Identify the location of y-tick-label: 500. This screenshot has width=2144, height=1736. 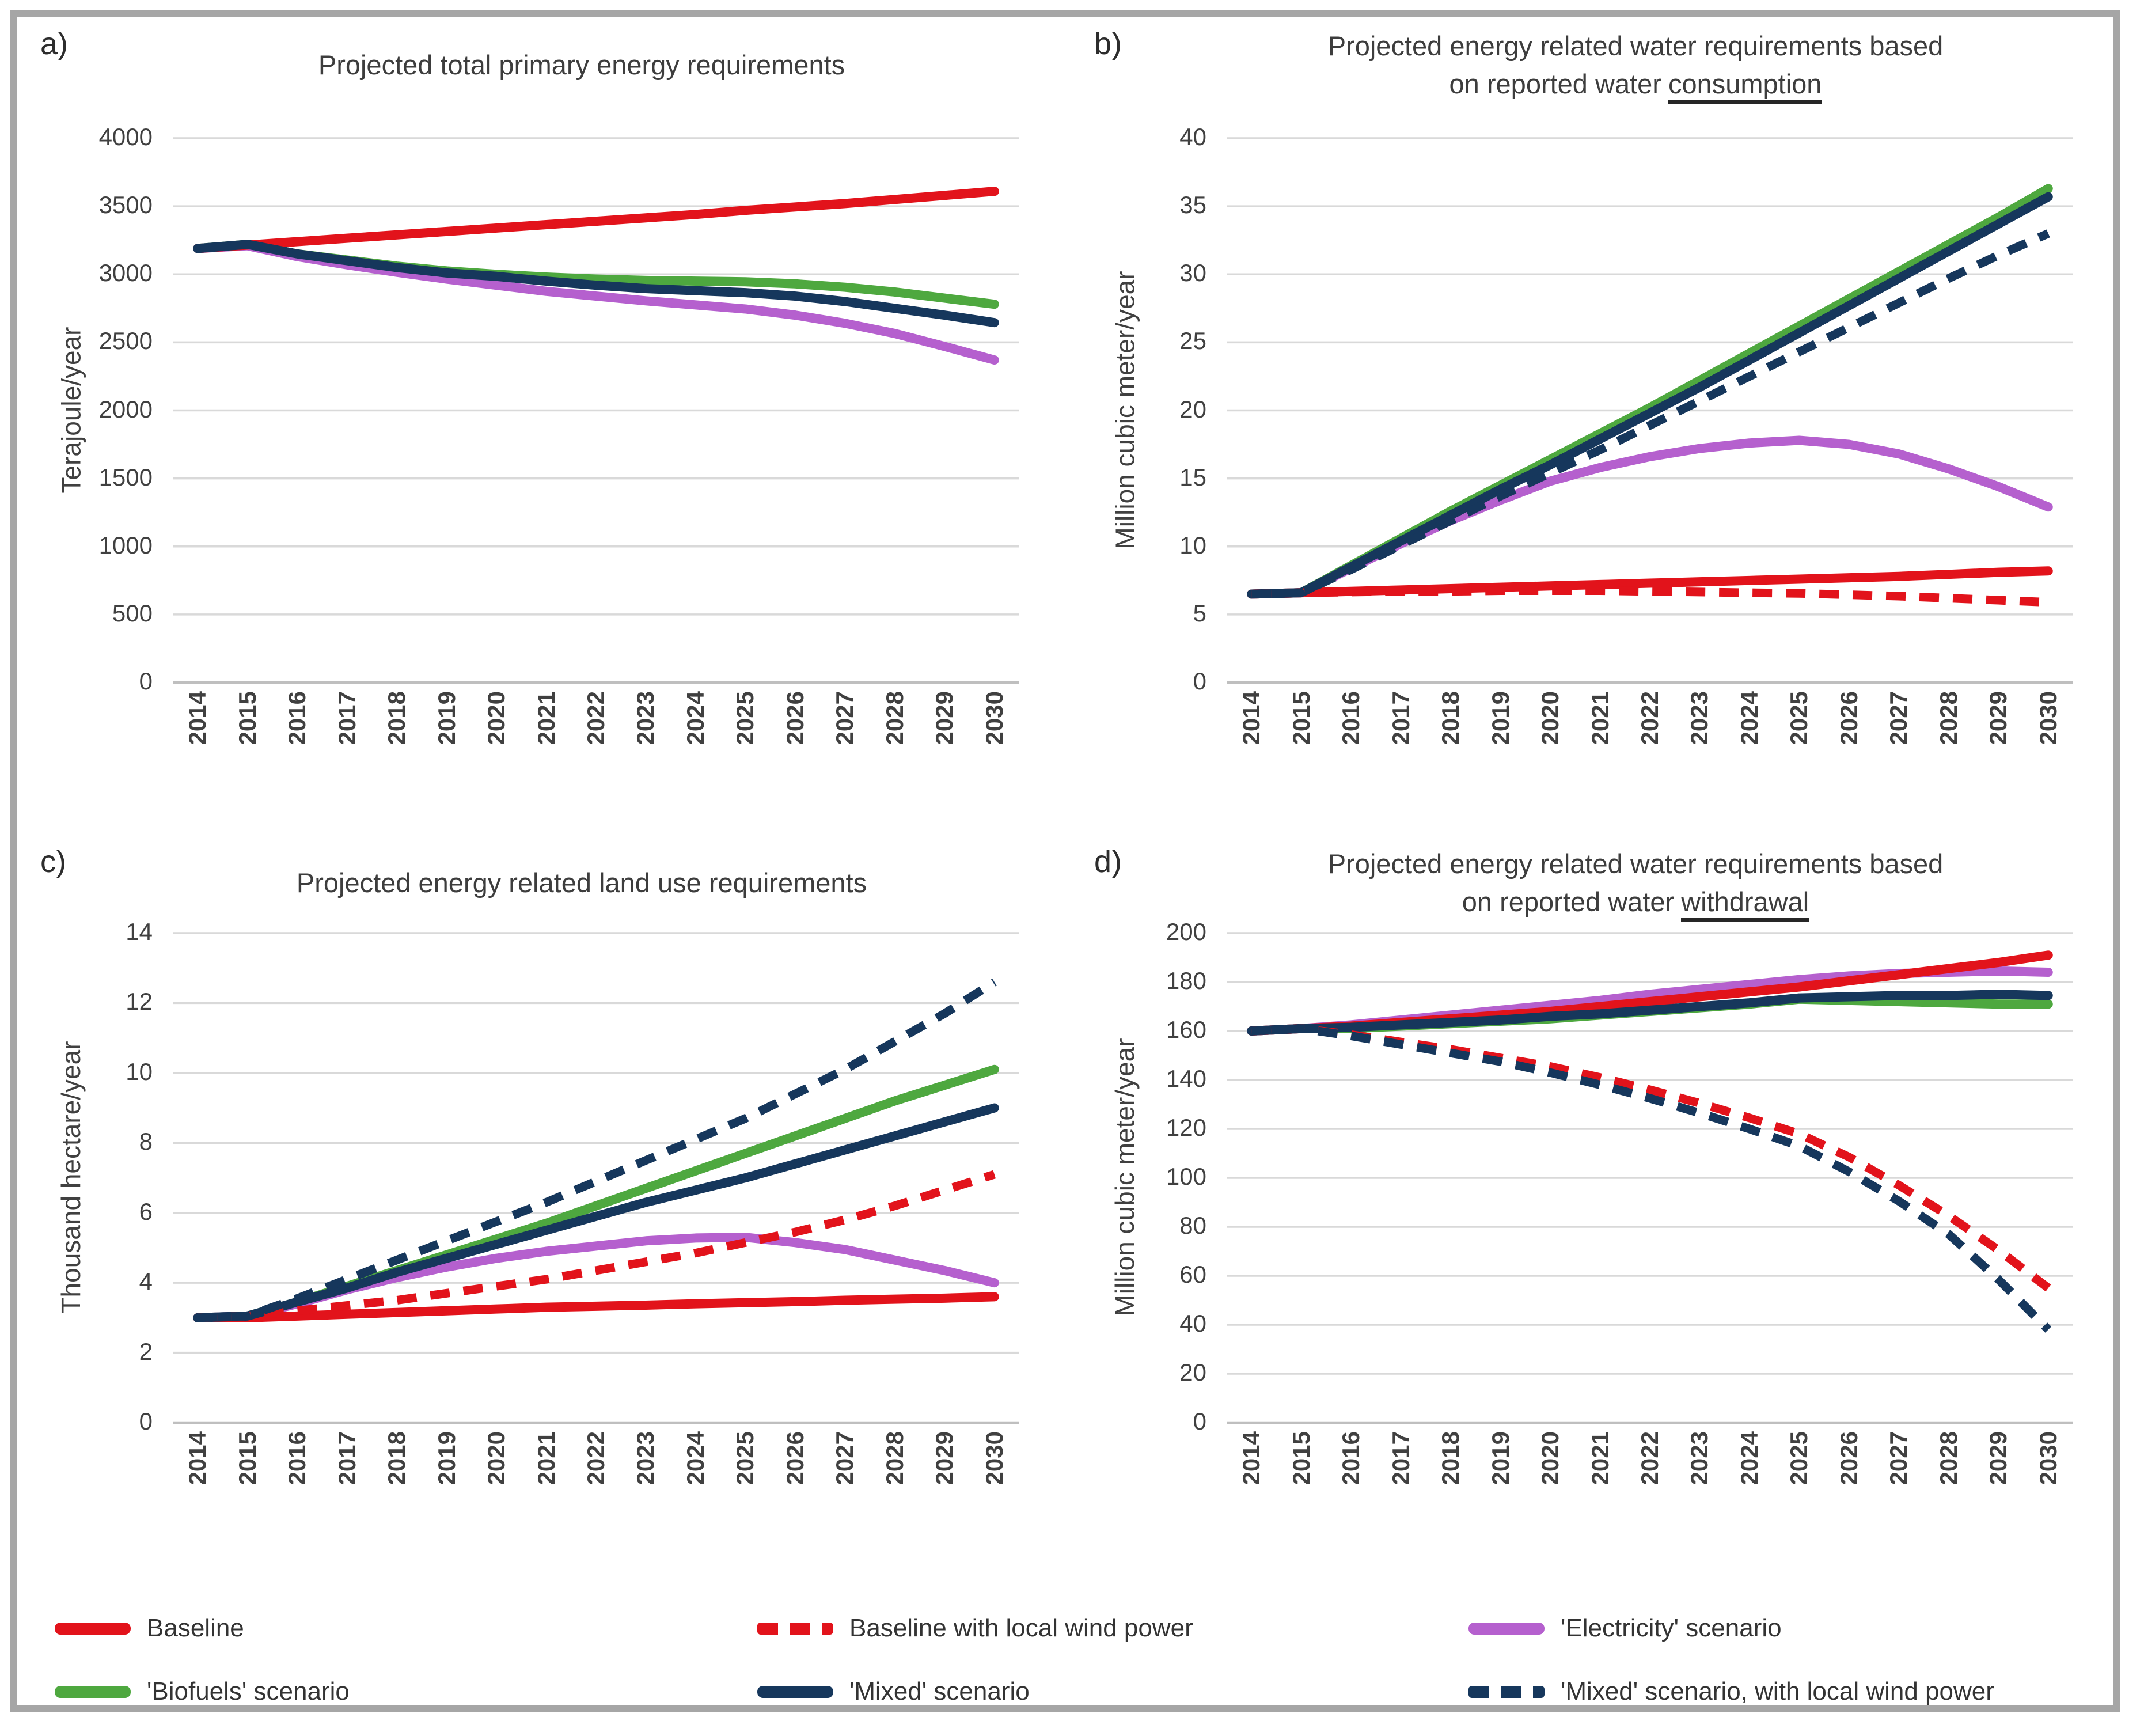
(132, 613).